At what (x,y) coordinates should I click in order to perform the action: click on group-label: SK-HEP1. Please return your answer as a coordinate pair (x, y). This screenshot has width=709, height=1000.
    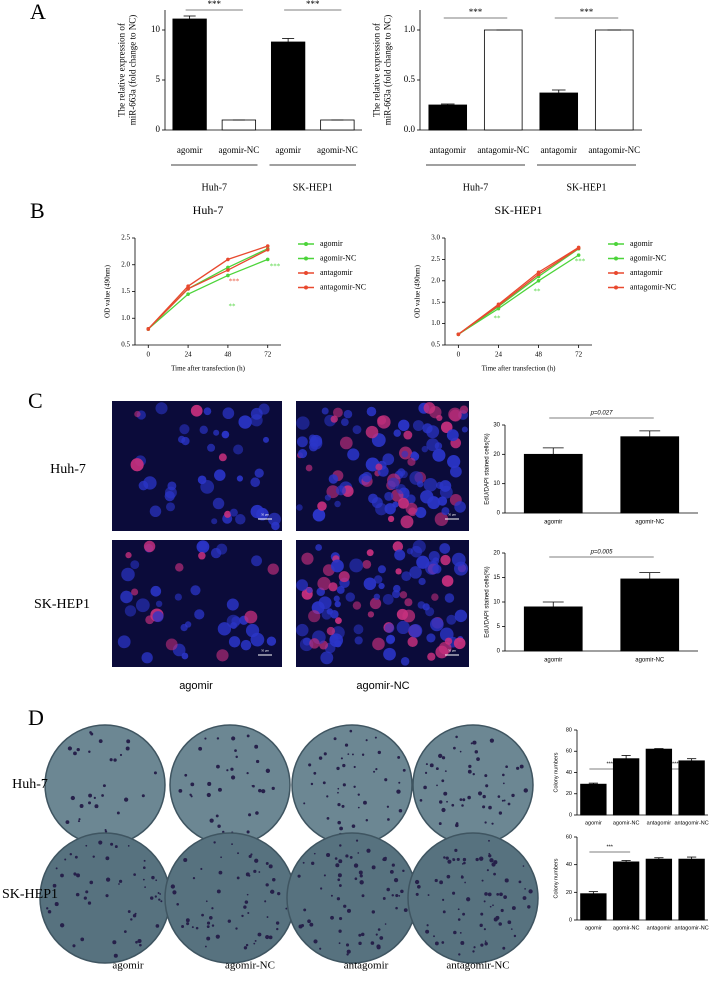
    Looking at the image, I should click on (313, 187).